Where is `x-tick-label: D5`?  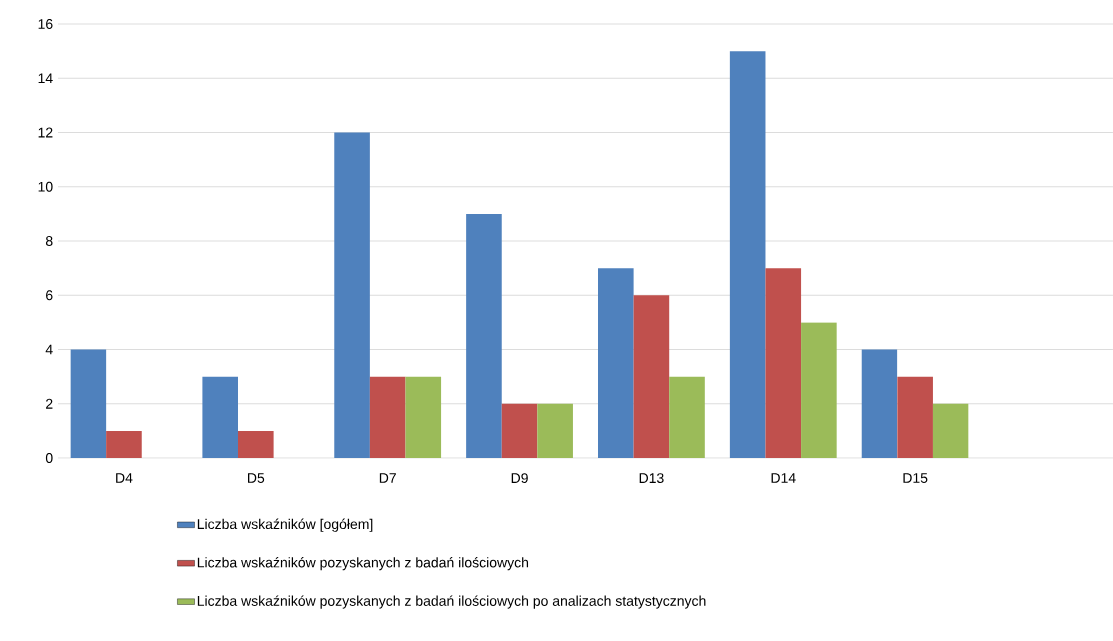
x-tick-label: D5 is located at coordinates (256, 478).